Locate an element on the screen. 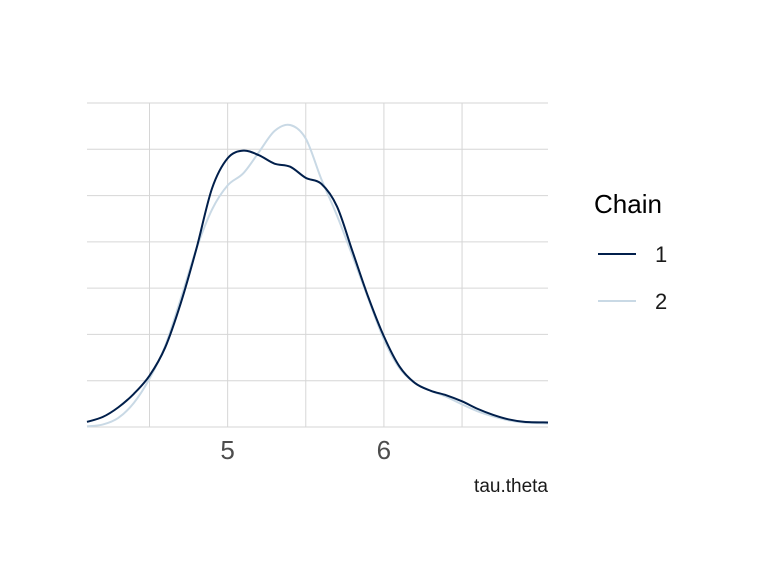 The image size is (768, 581). legend-label: 2 is located at coordinates (661, 301).